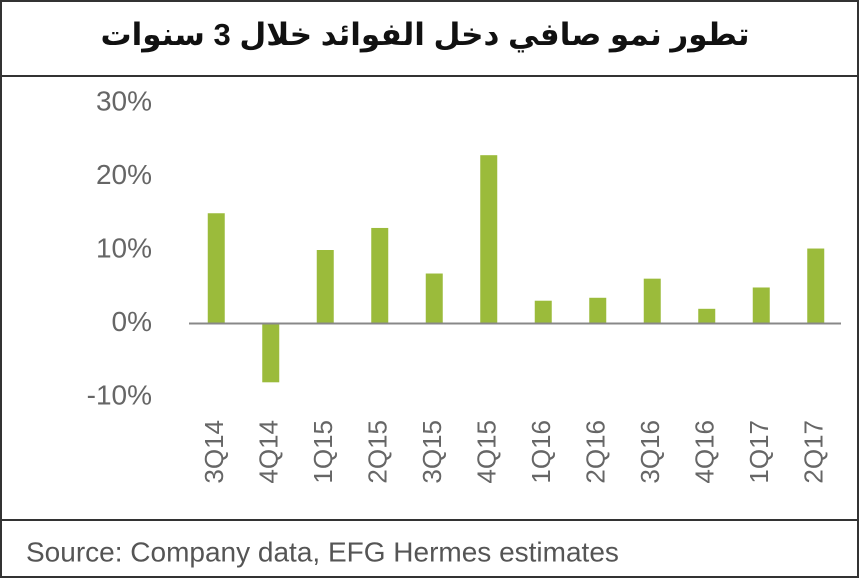 Image resolution: width=859 pixels, height=578 pixels. What do you see at coordinates (424, 35) in the screenshot?
I see `chart-title: تطور نمو صافي دخل الفوائد خلال 3 سنوات` at bounding box center [424, 35].